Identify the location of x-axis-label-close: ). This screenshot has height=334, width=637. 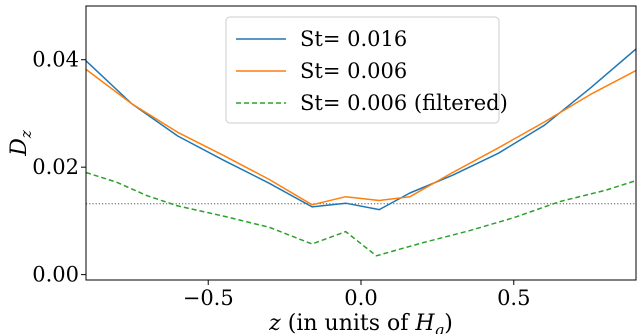
(448, 322).